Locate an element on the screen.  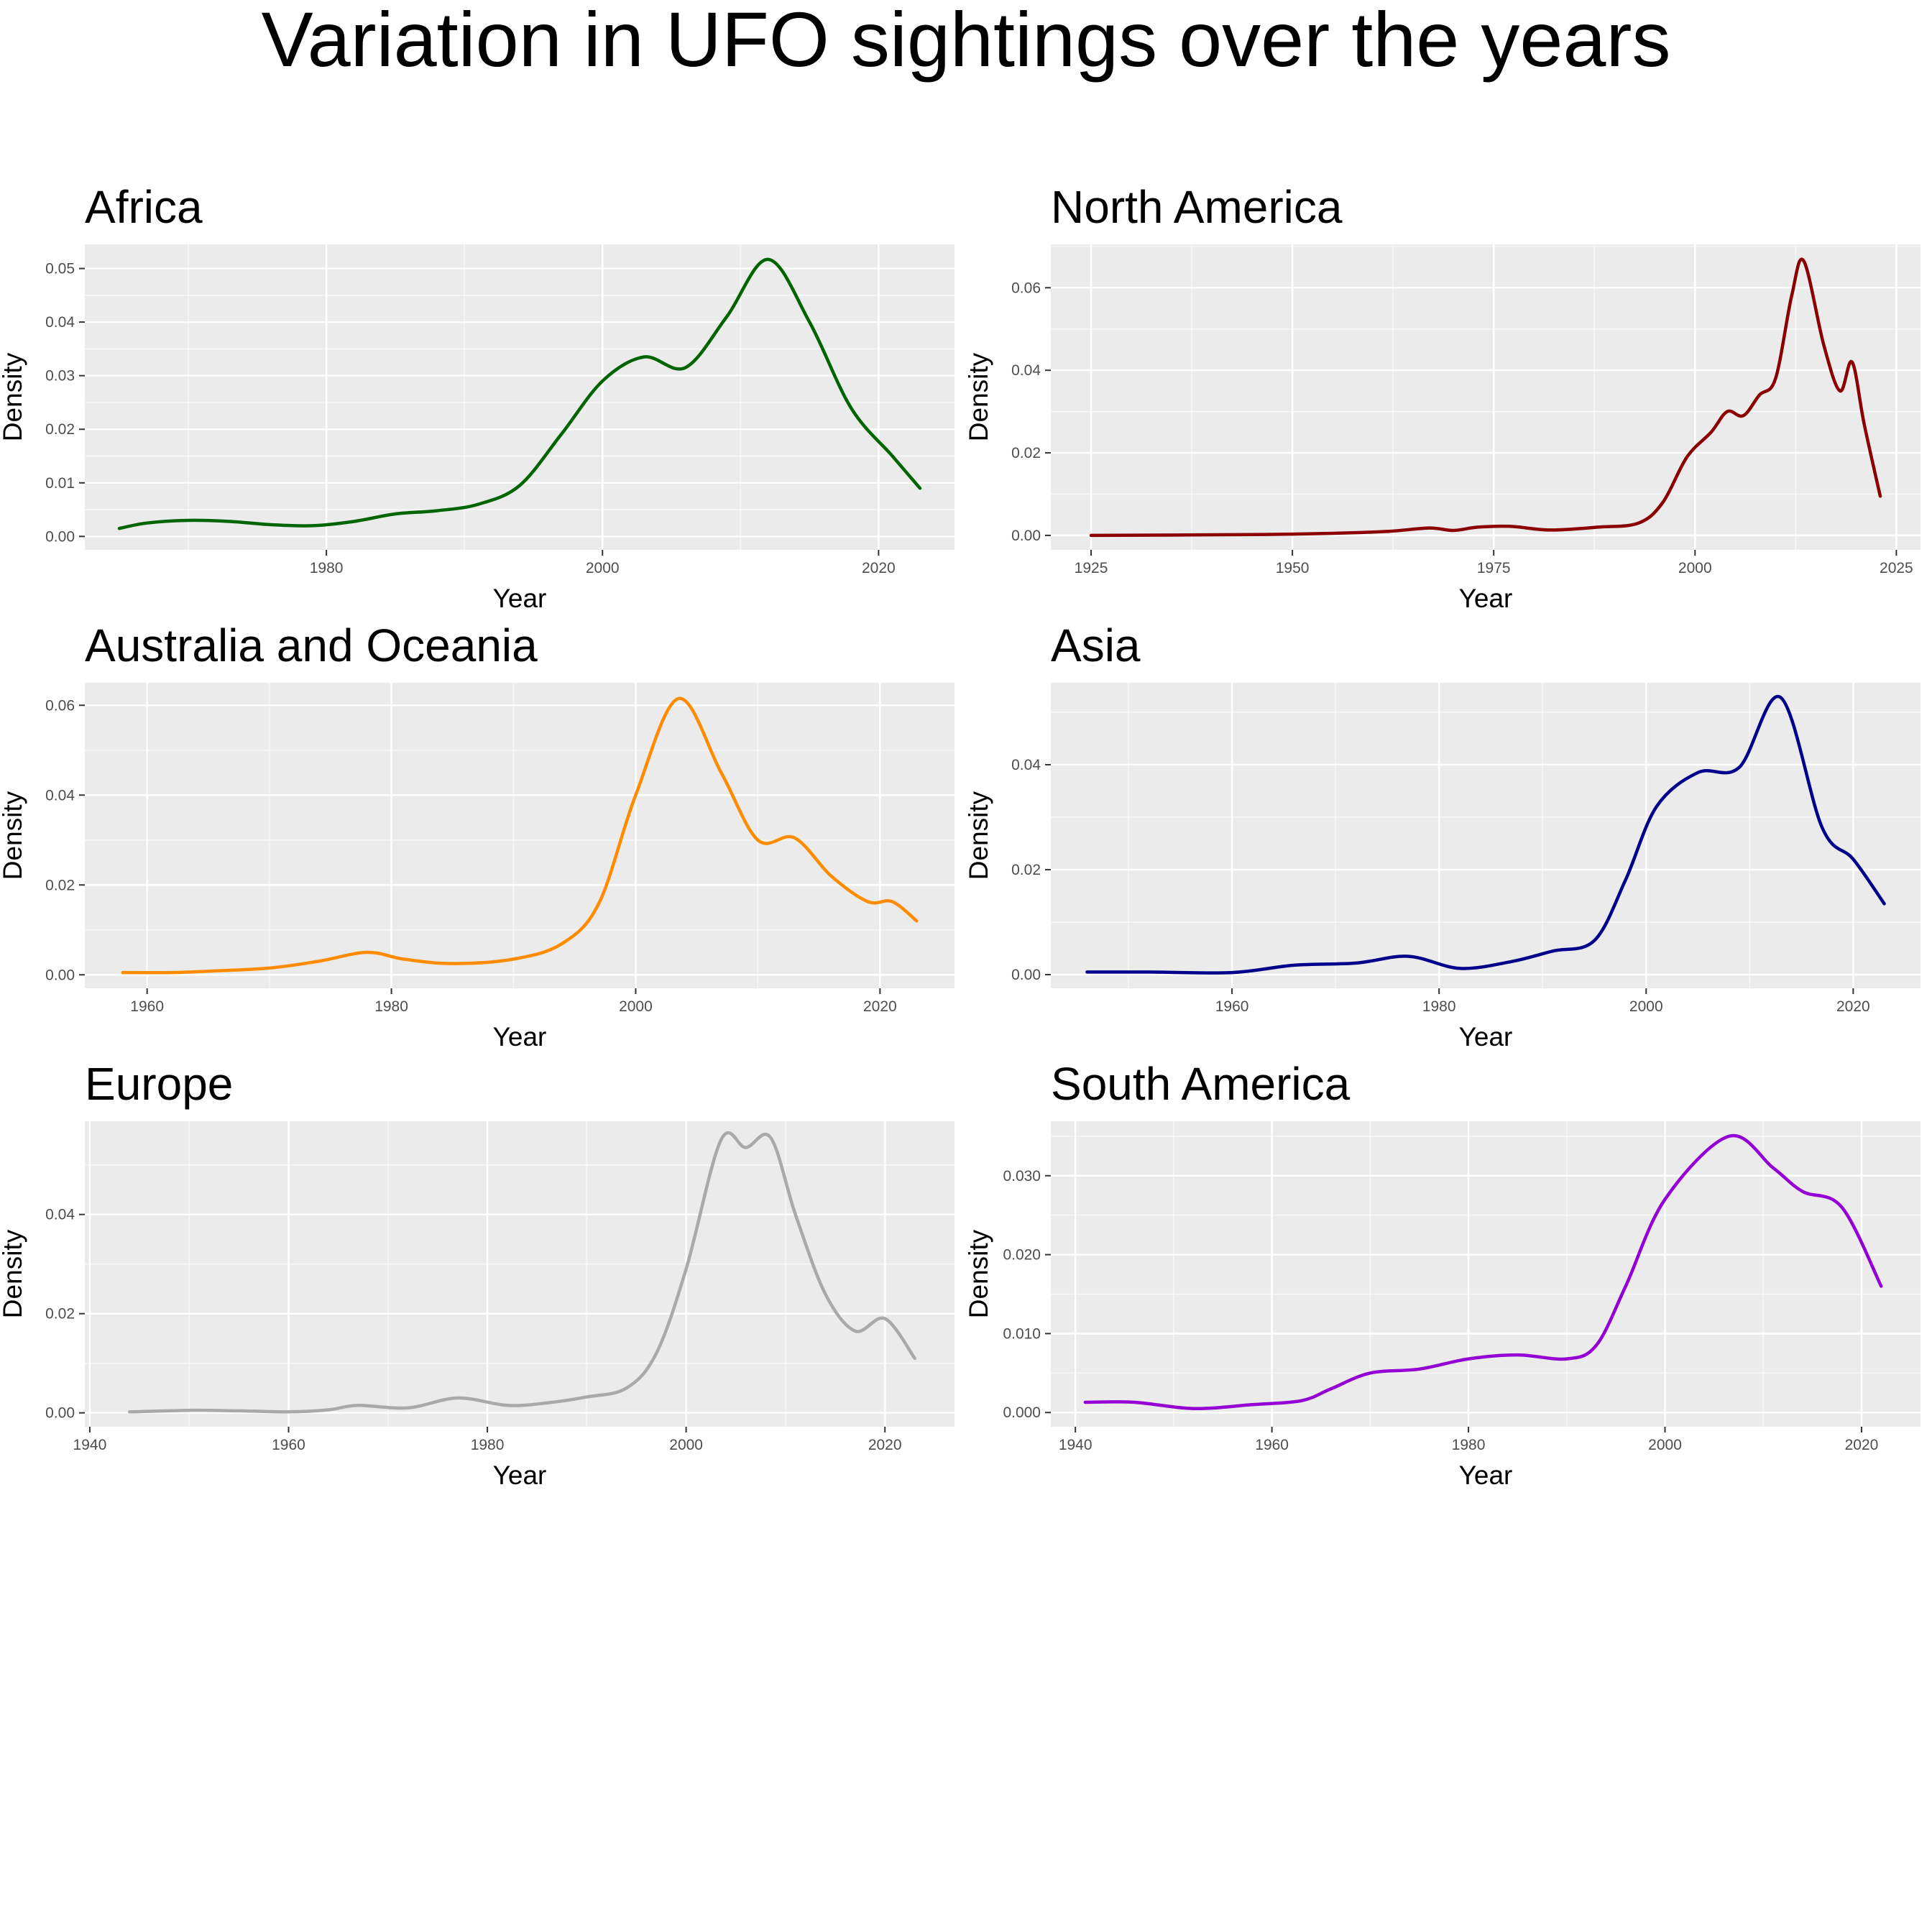
y-tick-label: 0.05 is located at coordinates (60, 269).